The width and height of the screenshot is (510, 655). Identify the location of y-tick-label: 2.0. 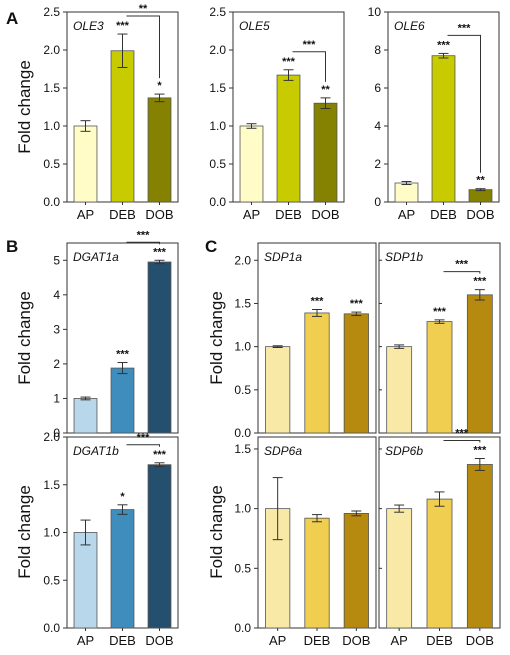
(51, 50).